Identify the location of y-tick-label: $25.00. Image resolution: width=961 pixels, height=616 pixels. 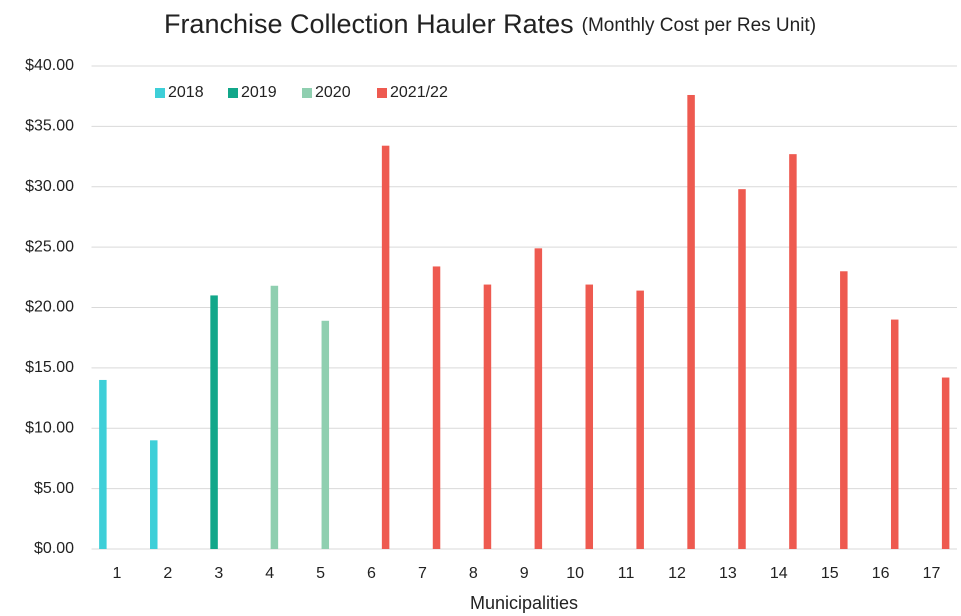
(49, 246).